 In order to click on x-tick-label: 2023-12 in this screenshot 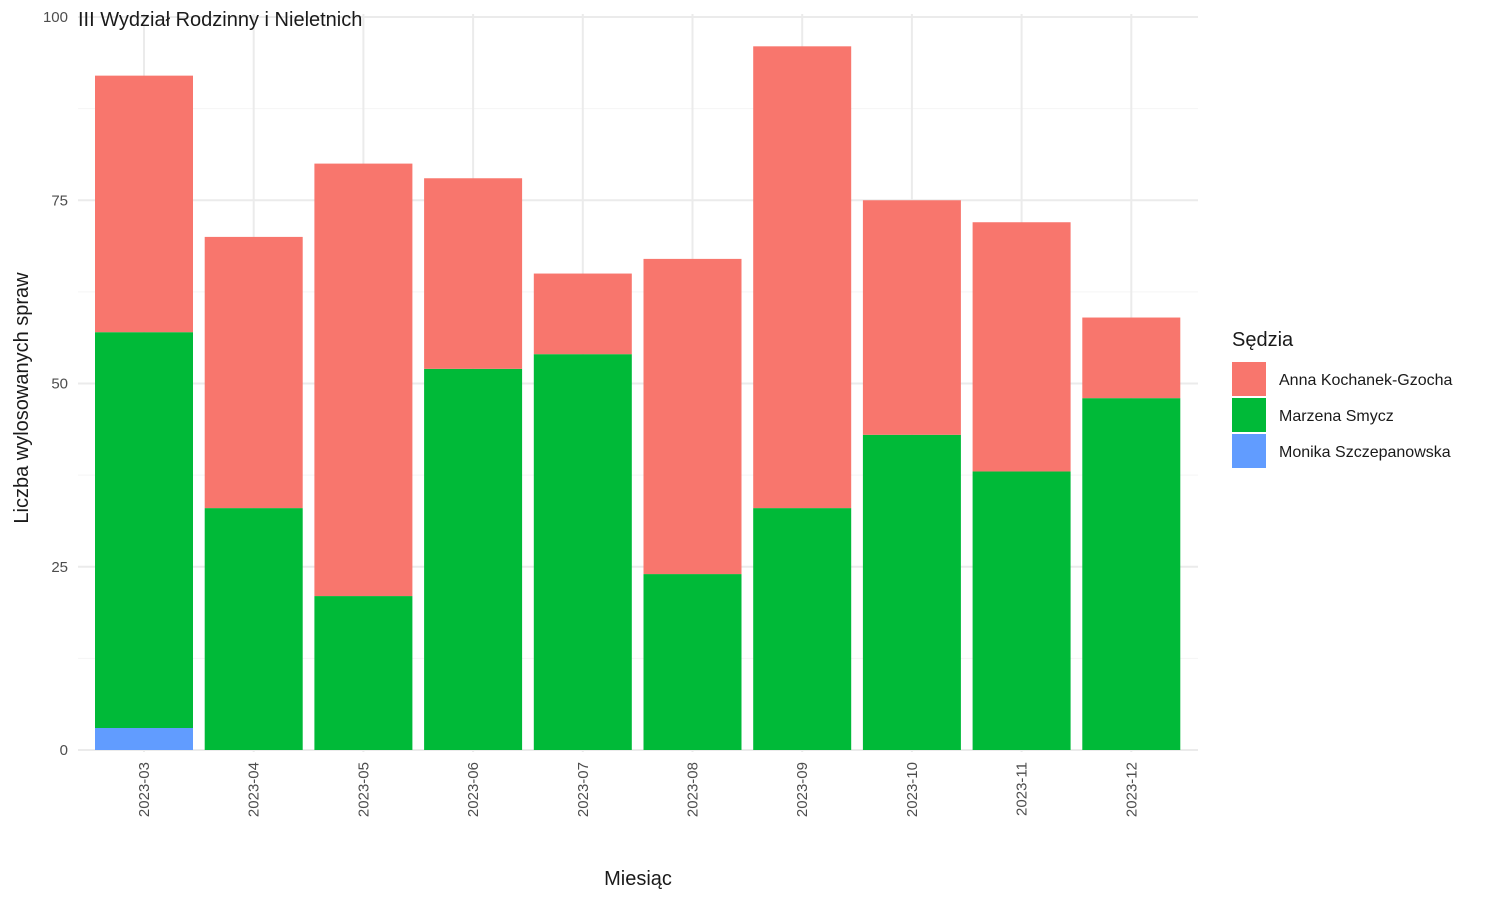, I will do `click(1131, 789)`.